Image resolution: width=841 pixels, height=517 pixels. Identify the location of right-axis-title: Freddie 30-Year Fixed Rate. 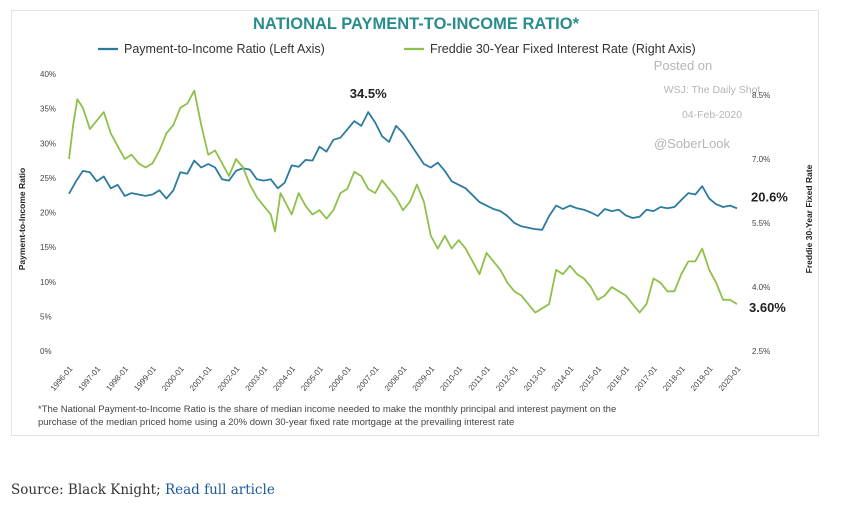
(809, 218).